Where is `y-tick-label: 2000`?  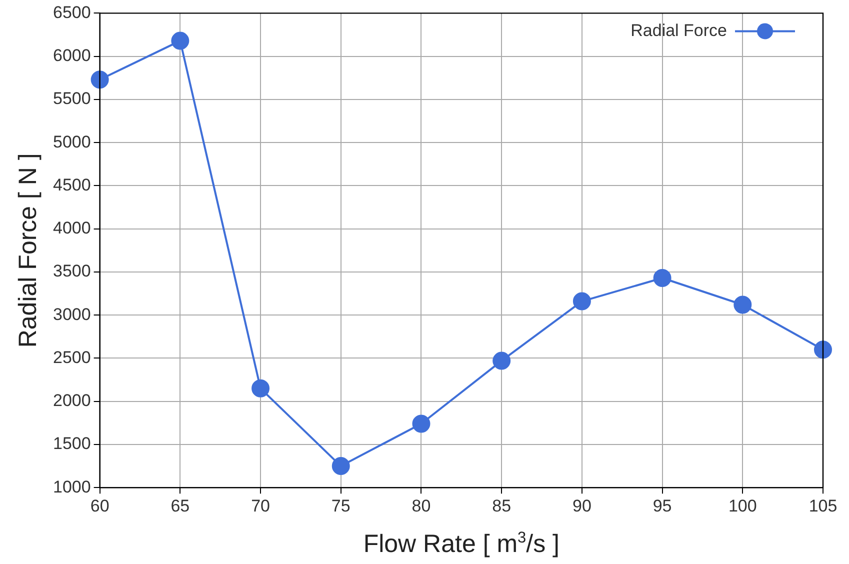 y-tick-label: 2000 is located at coordinates (71, 400).